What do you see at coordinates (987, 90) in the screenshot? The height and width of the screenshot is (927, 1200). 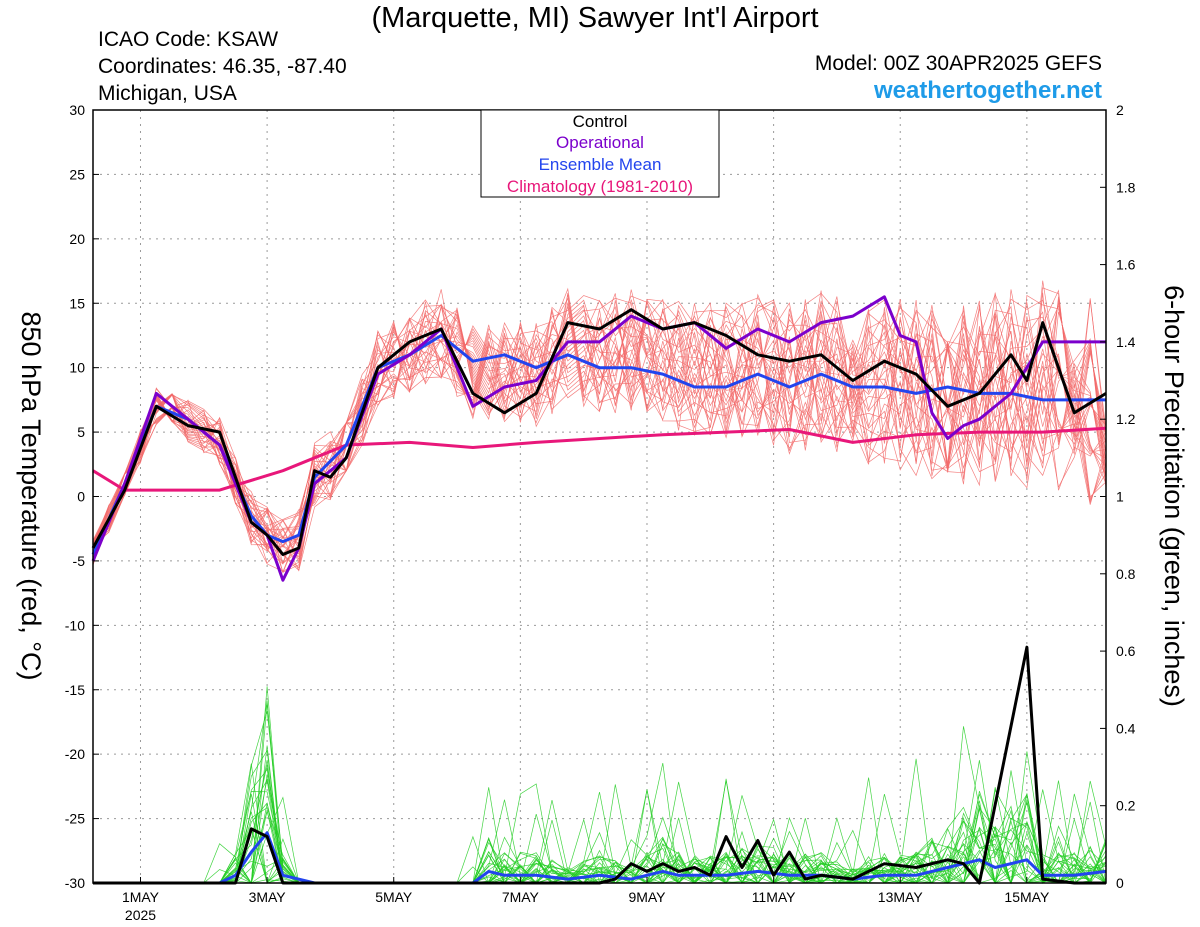 I see `site-link: weathertogether.net` at bounding box center [987, 90].